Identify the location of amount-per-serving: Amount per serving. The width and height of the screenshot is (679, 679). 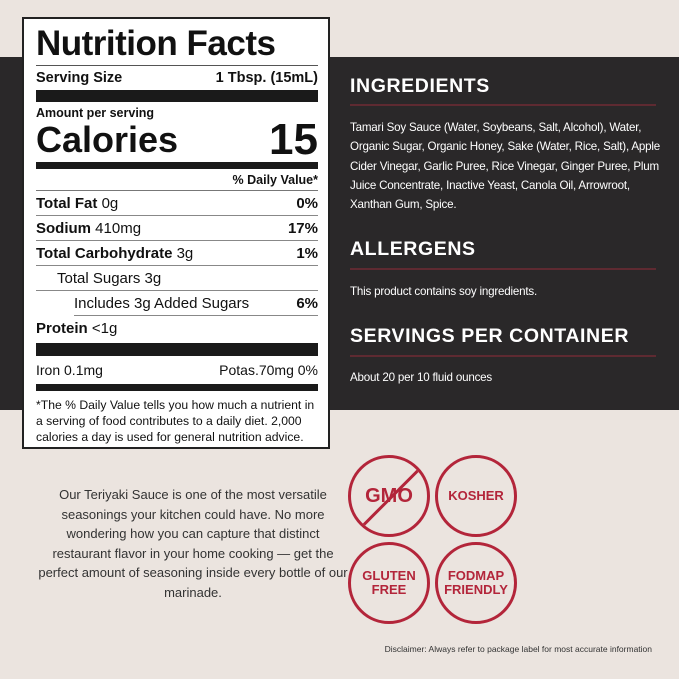
(95, 113).